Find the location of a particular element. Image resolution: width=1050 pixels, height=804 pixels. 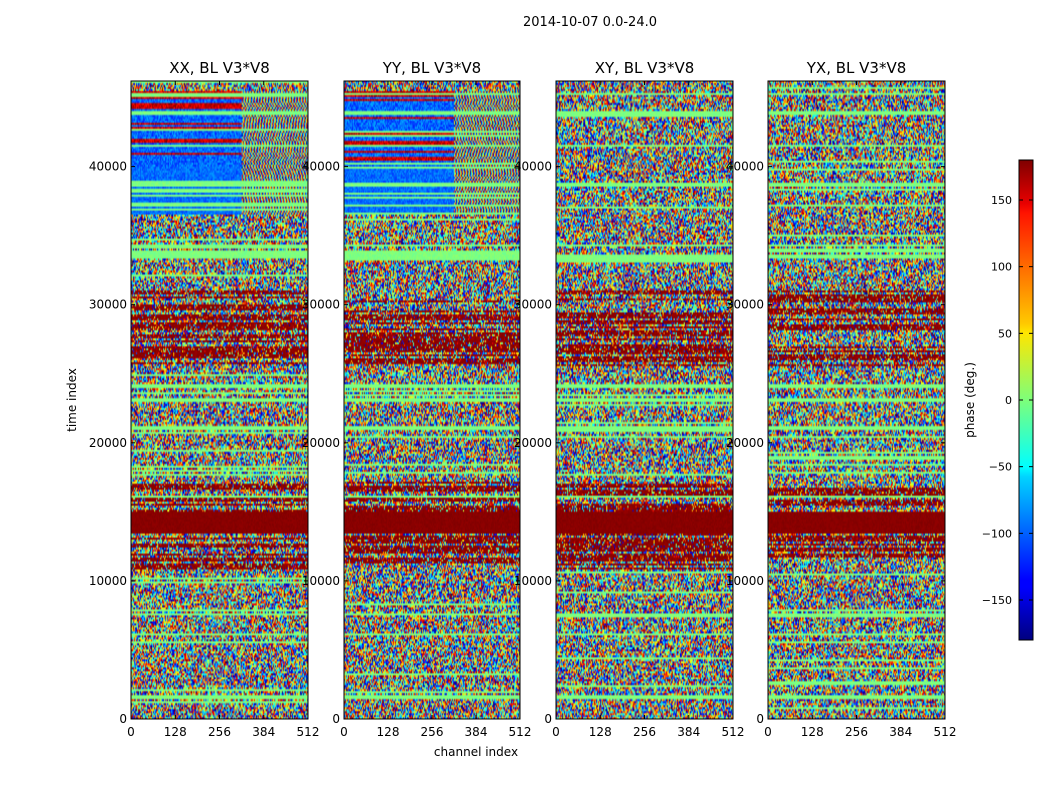

x-tick-label-xy: 128 is located at coordinates (600, 732).